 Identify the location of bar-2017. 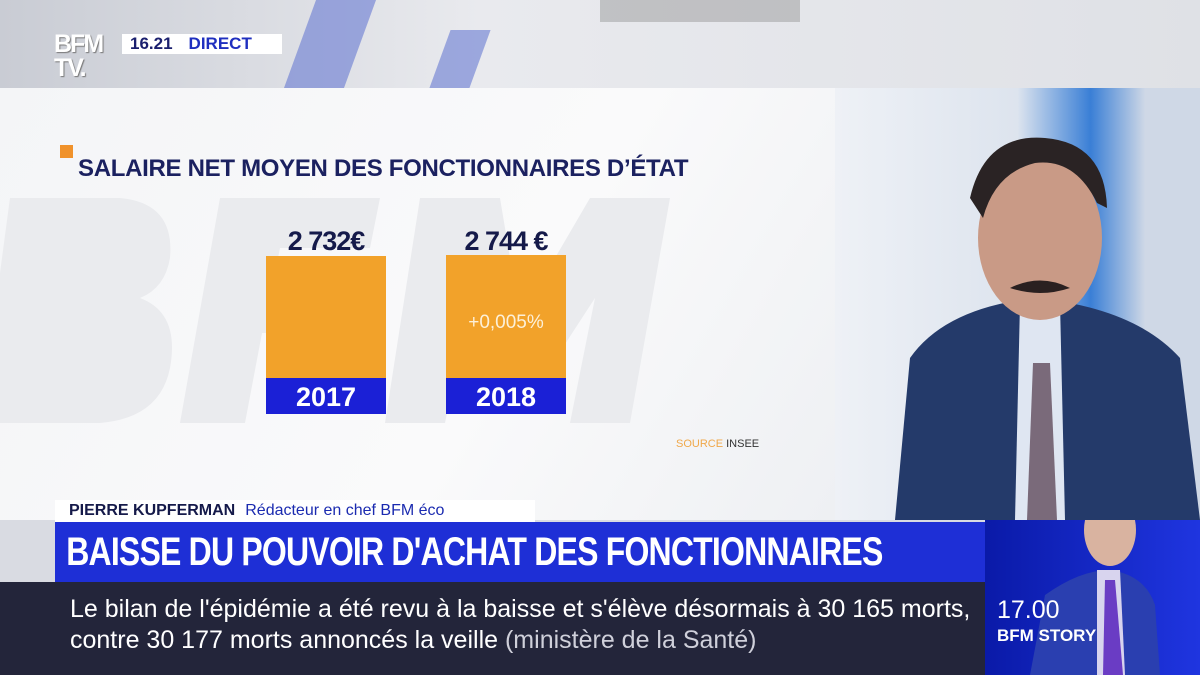
(326, 316).